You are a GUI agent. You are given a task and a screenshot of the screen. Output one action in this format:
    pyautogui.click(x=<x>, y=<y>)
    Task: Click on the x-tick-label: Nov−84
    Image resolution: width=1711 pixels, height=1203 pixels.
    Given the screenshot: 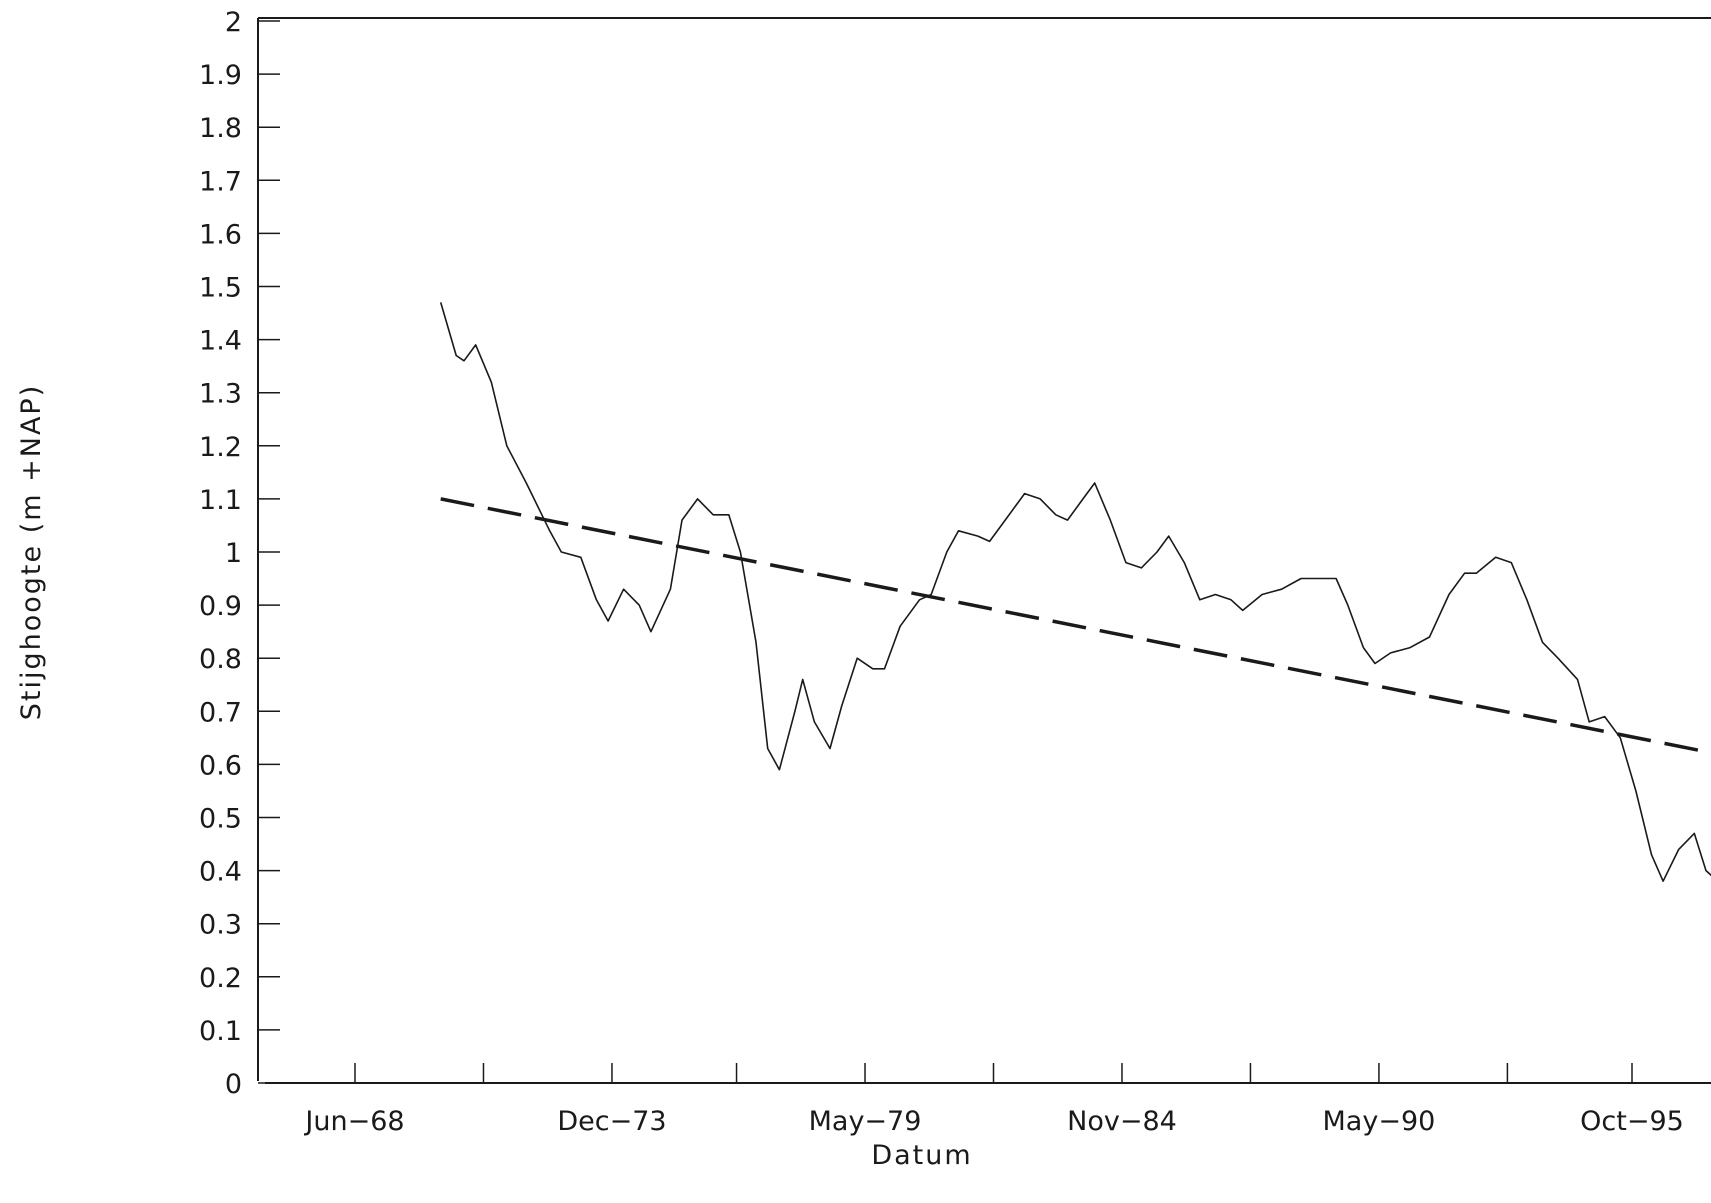 What is the action you would take?
    pyautogui.click(x=1122, y=1121)
    